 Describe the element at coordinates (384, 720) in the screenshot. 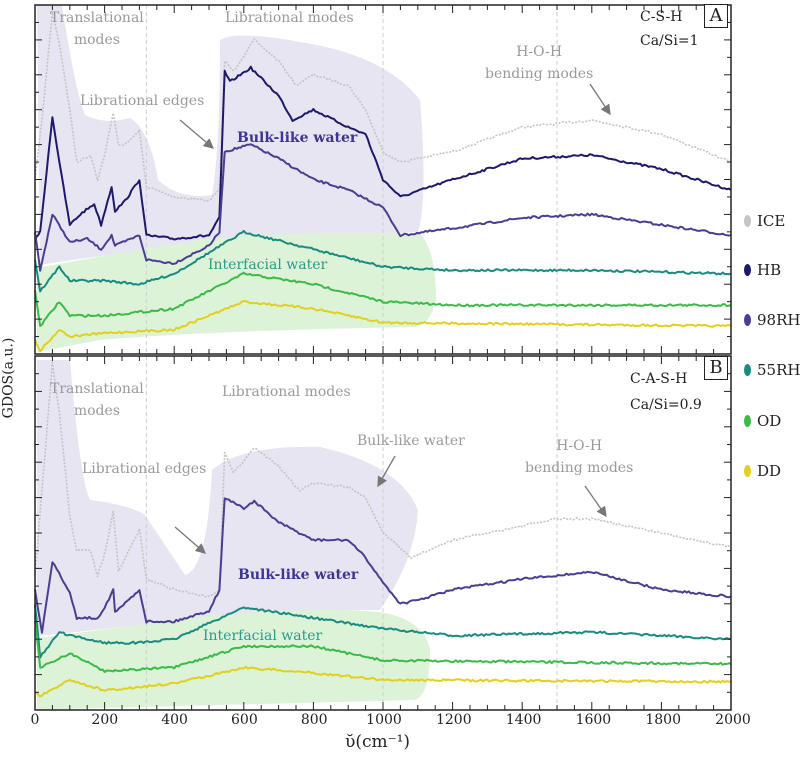

I see `x-tick-label: 1000` at that location.